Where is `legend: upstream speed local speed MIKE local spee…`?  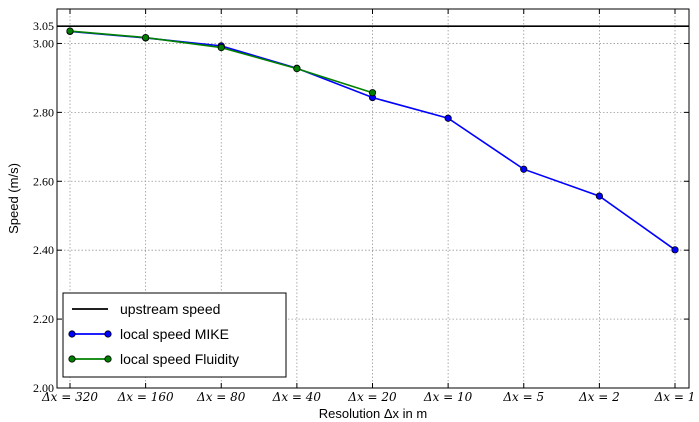
legend: upstream speed local speed MIKE local spee… is located at coordinates (174, 335).